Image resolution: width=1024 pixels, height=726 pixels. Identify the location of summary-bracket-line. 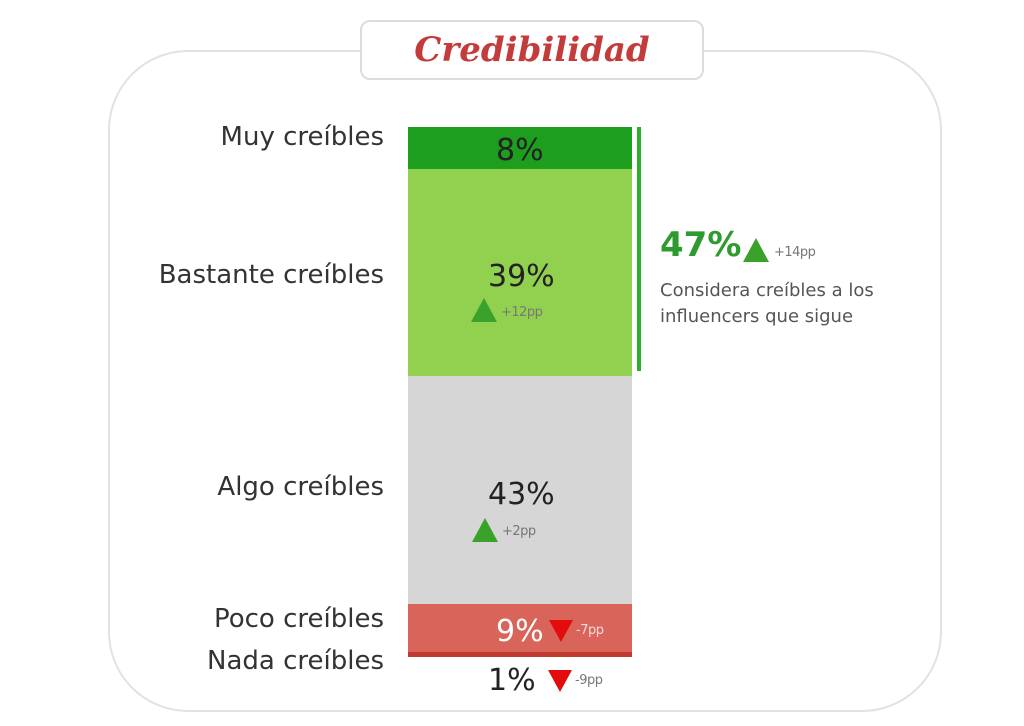
(639, 249).